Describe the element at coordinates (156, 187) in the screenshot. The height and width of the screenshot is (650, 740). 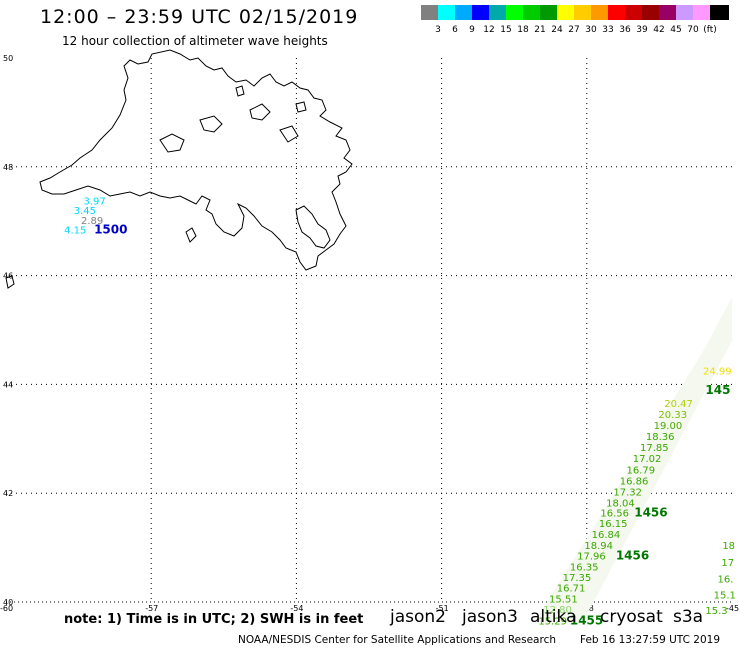
I see `small-islands` at that location.